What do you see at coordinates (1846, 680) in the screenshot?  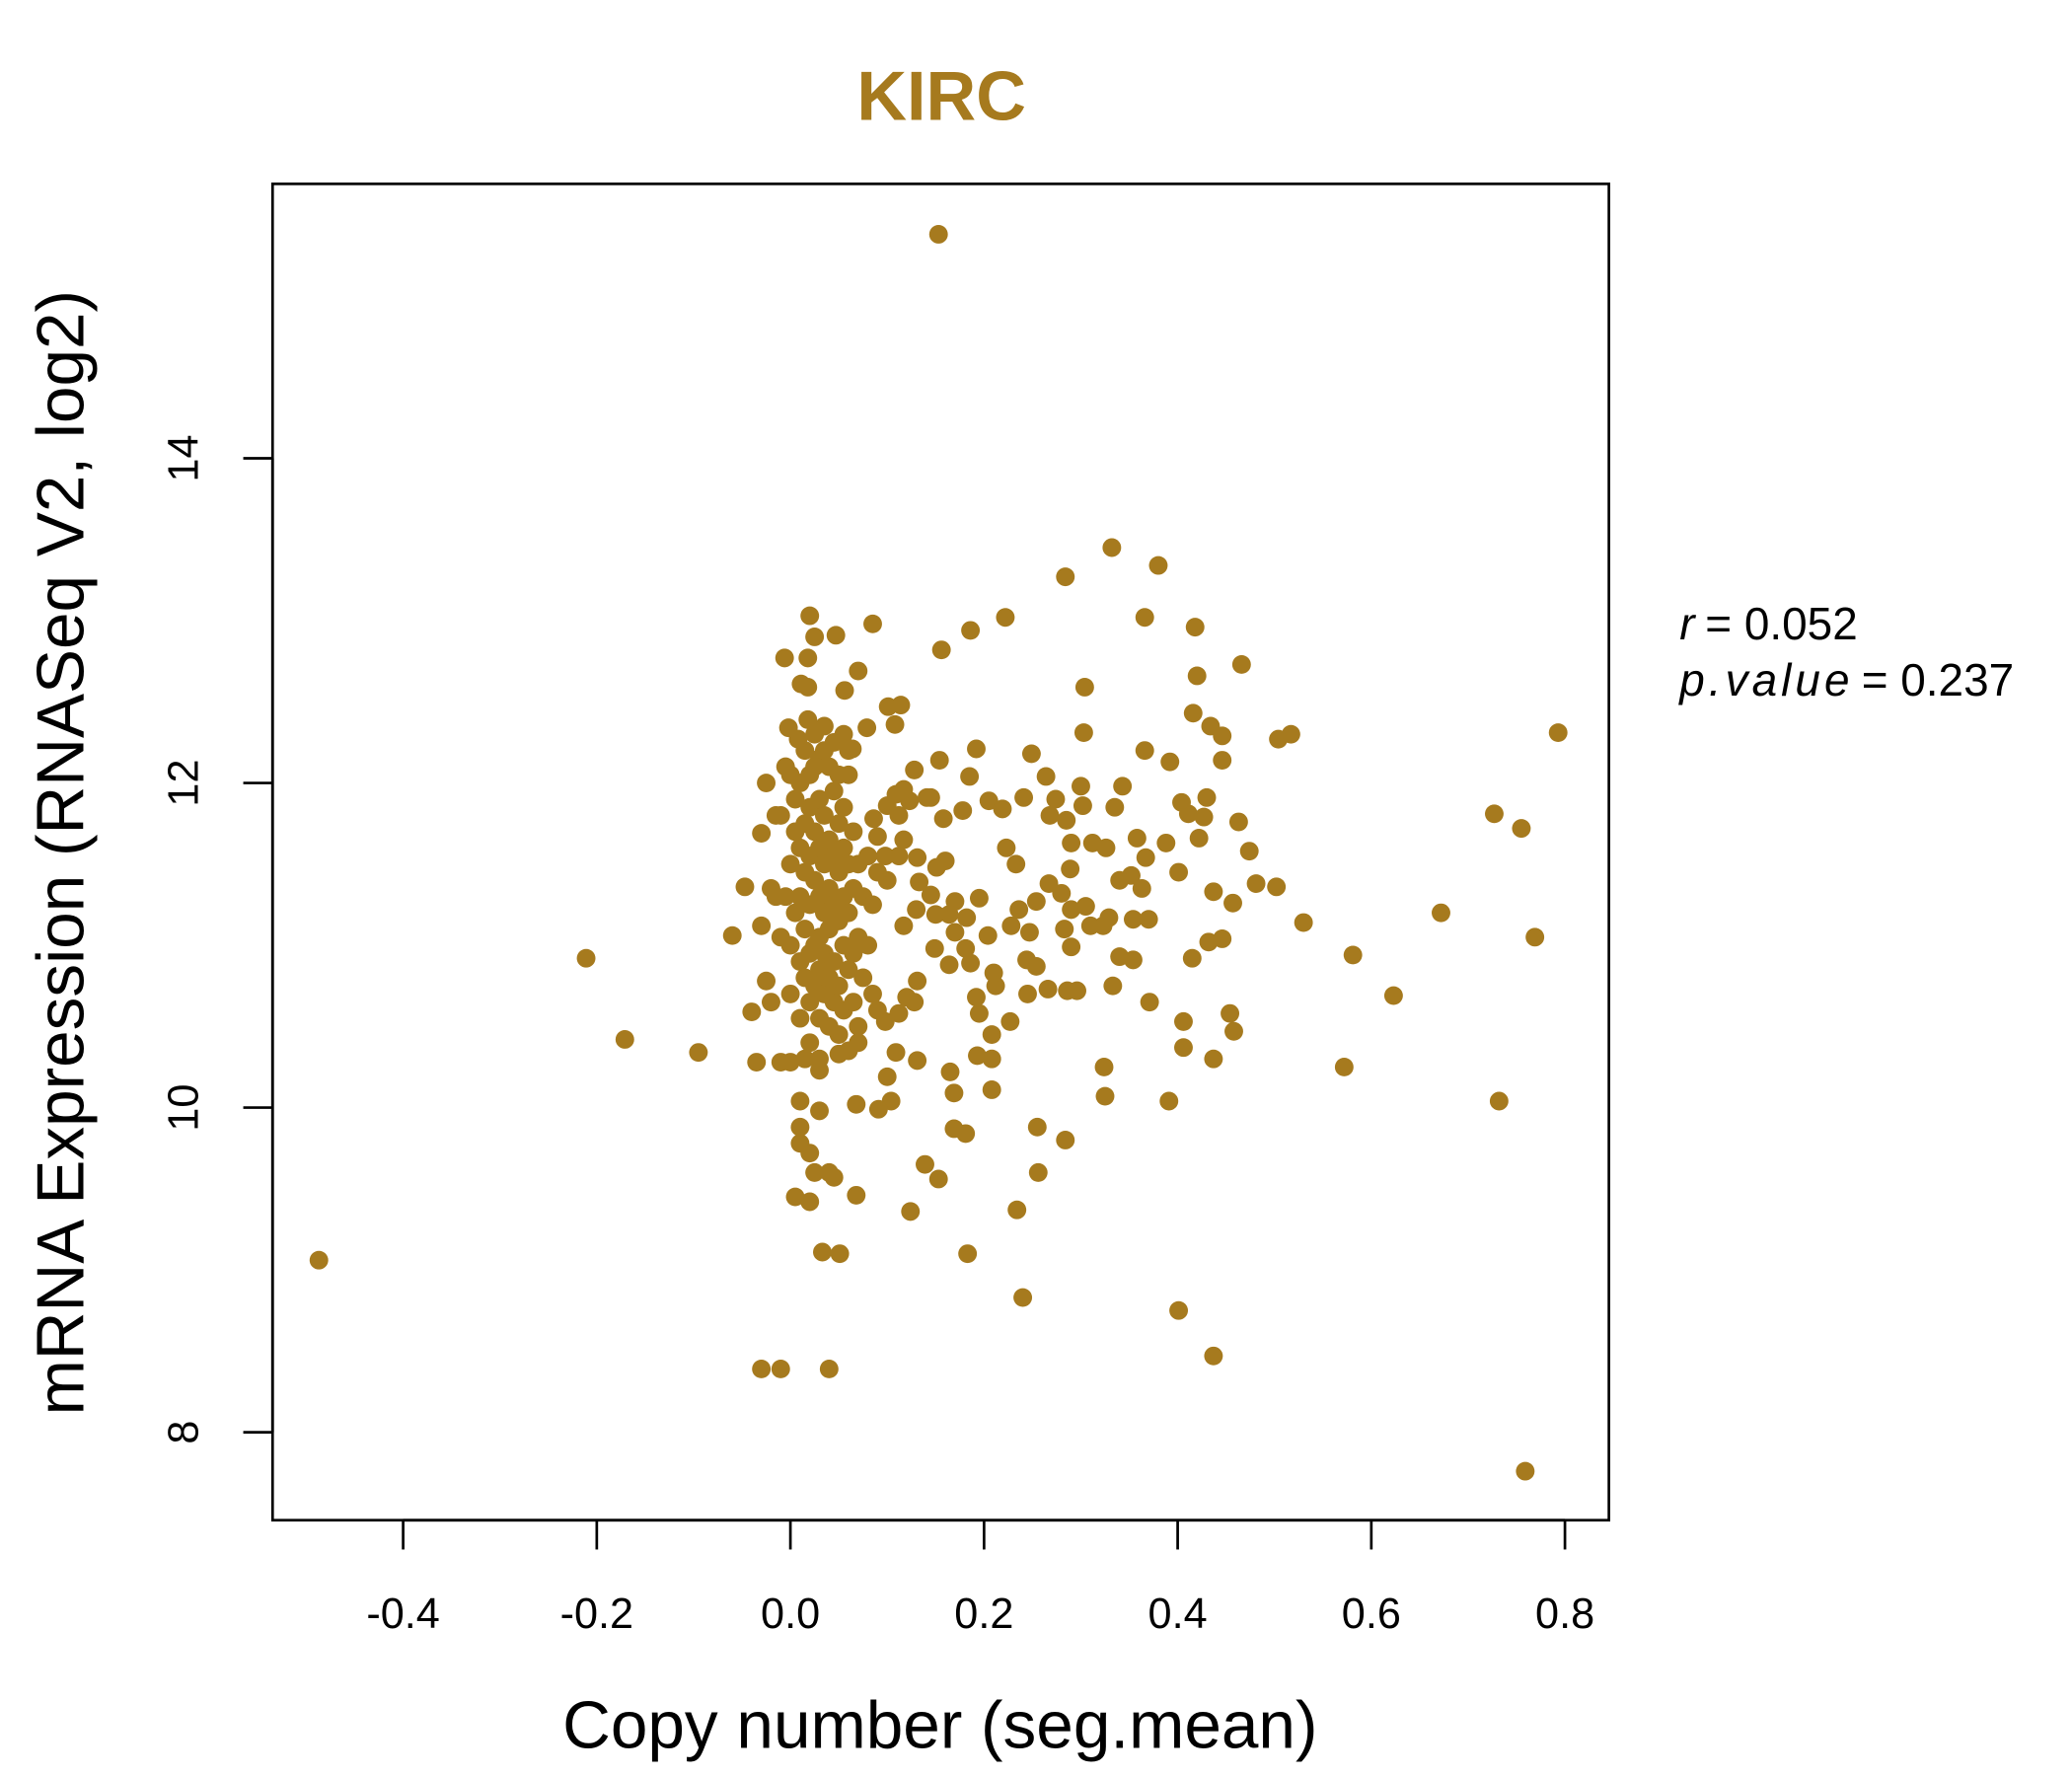 I see `svg-text:p.value= 0.237: p.value = 0.237` at bounding box center [1846, 680].